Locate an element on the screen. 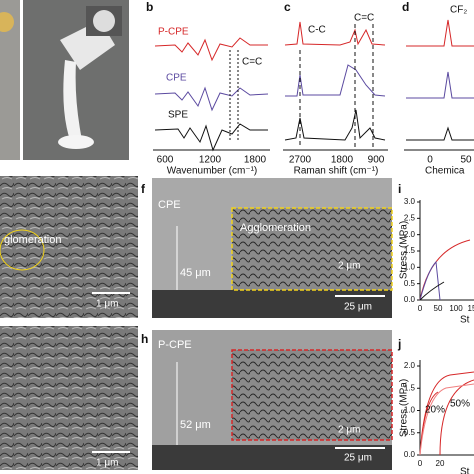 The width and height of the screenshot is (474, 474). axis is located at coordinates (446, 250).